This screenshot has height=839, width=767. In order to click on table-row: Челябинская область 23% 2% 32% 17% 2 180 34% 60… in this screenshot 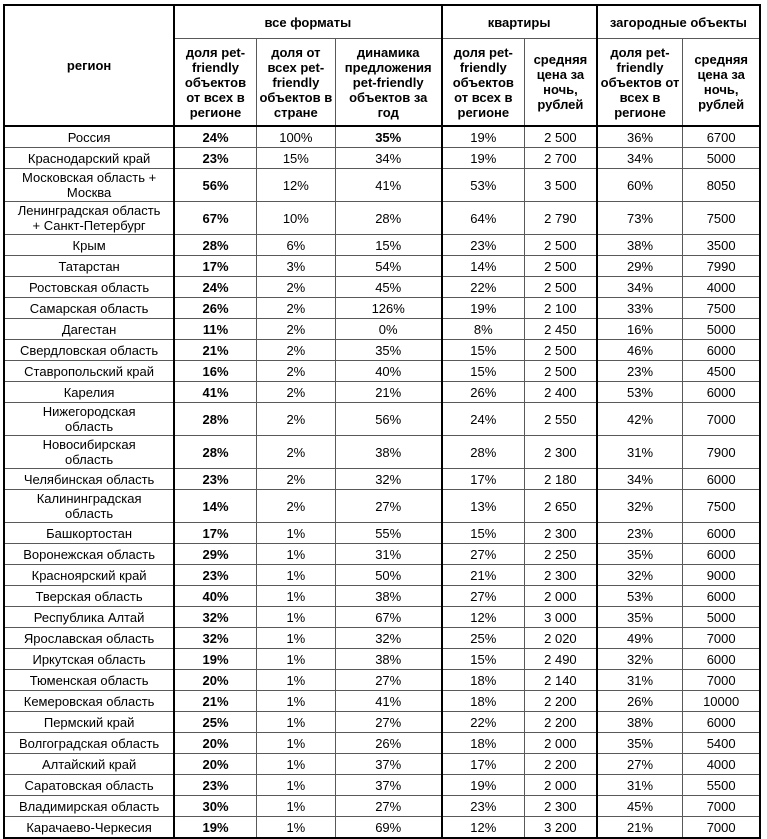, I will do `click(382, 479)`.